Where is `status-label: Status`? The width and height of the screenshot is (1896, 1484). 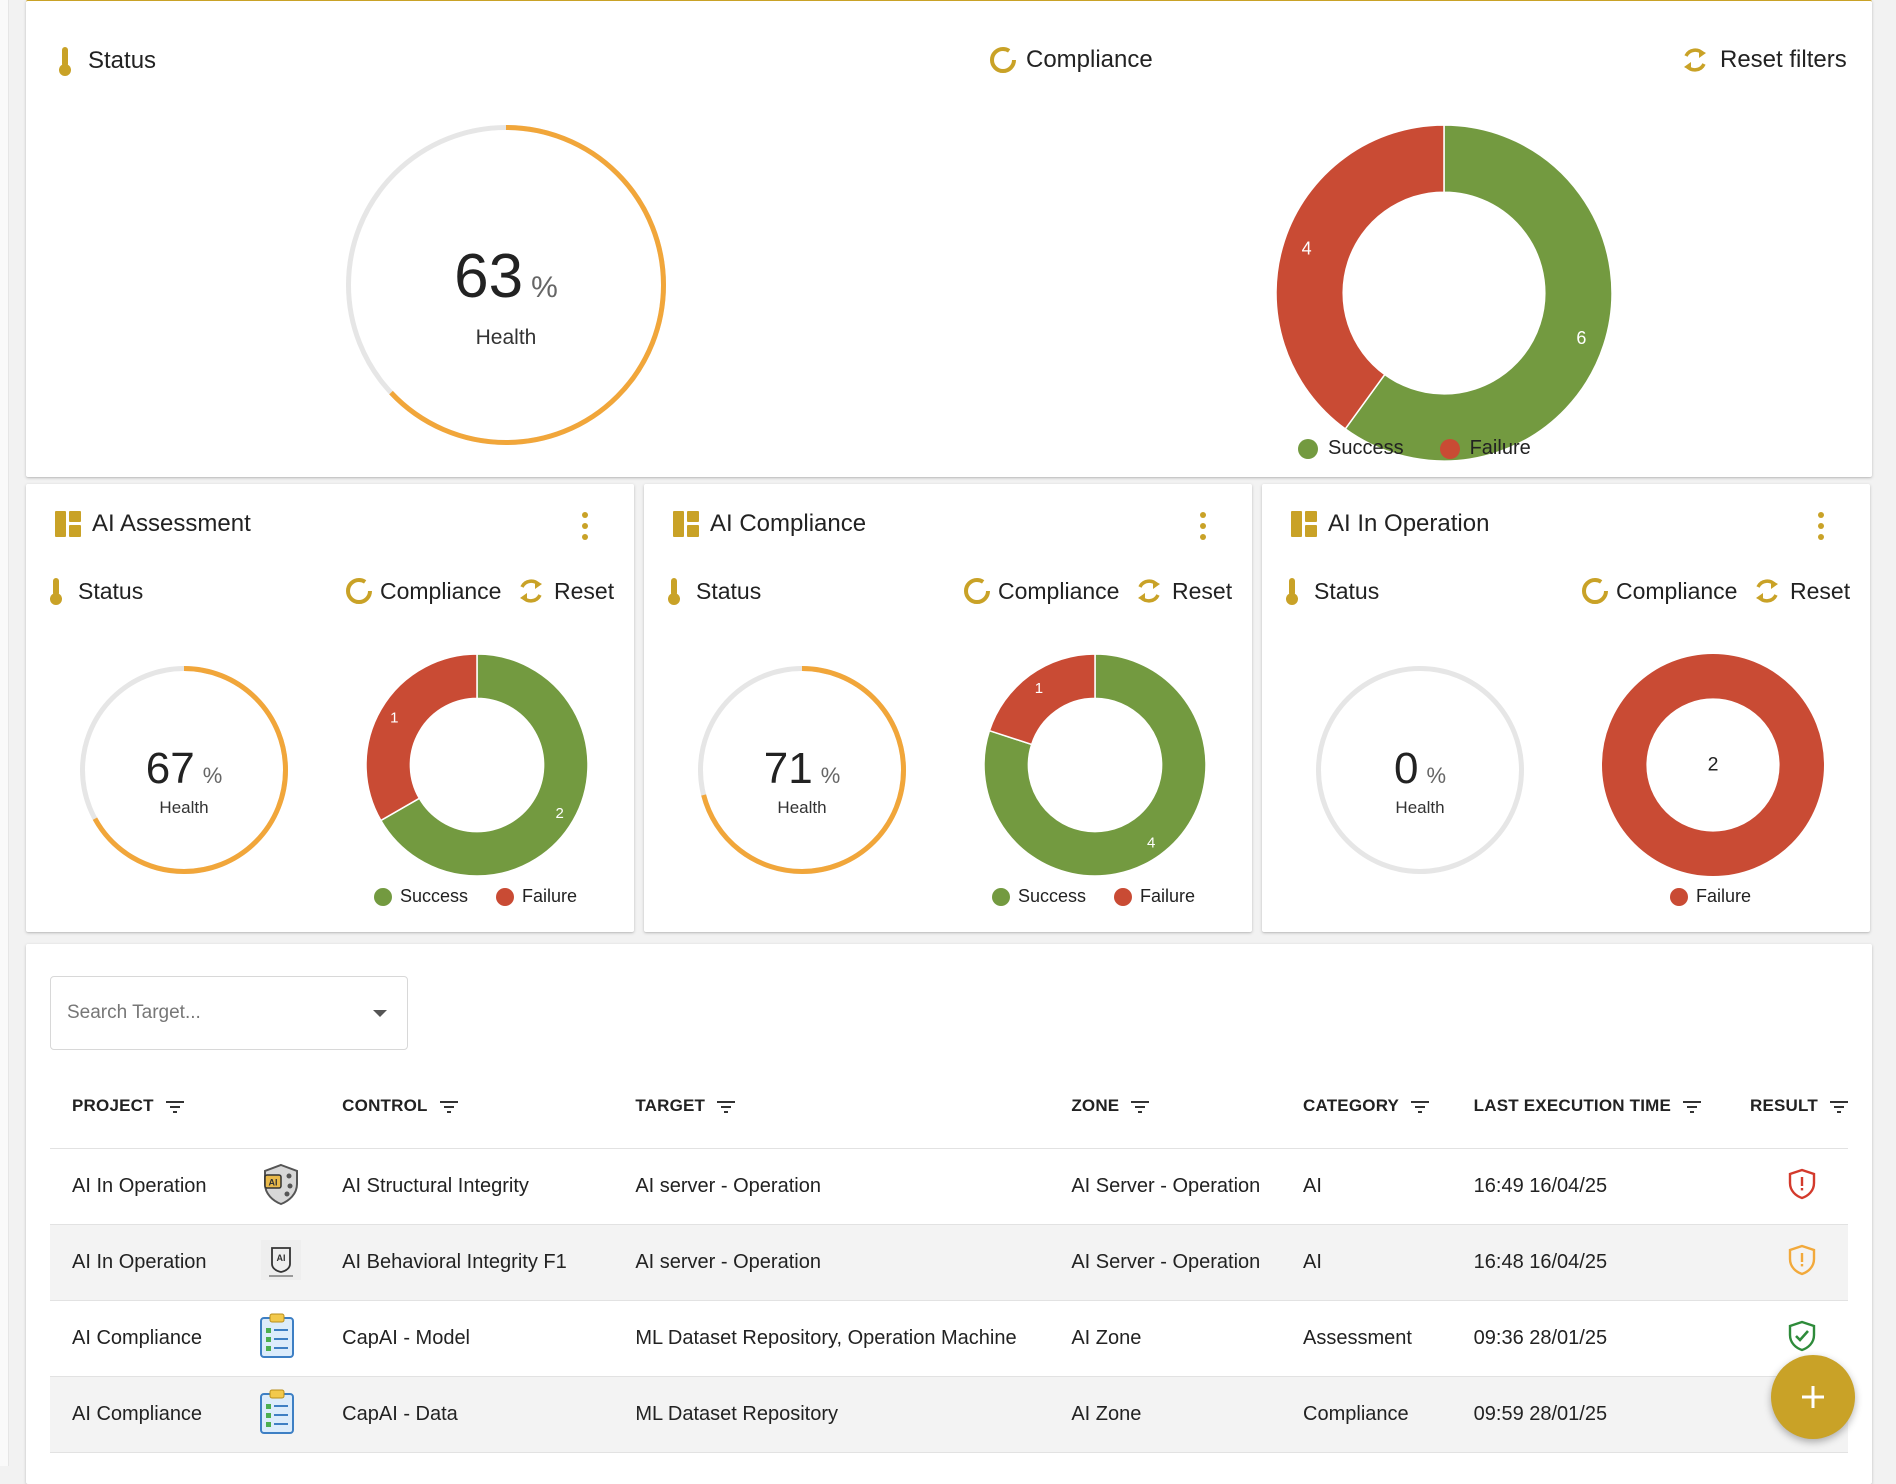 status-label: Status is located at coordinates (122, 60).